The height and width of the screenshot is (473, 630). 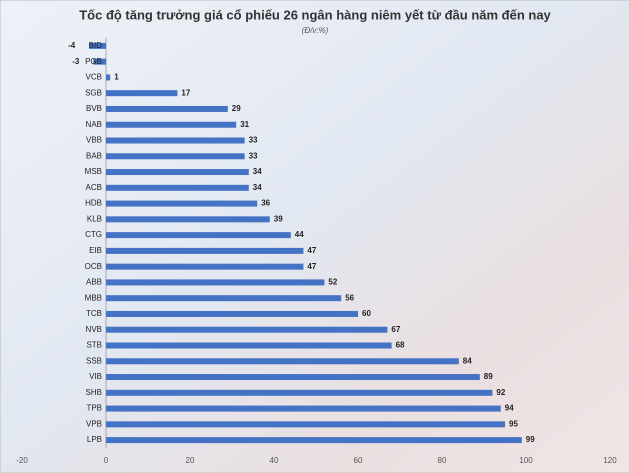 I want to click on value-label: 94, so click(x=509, y=408).